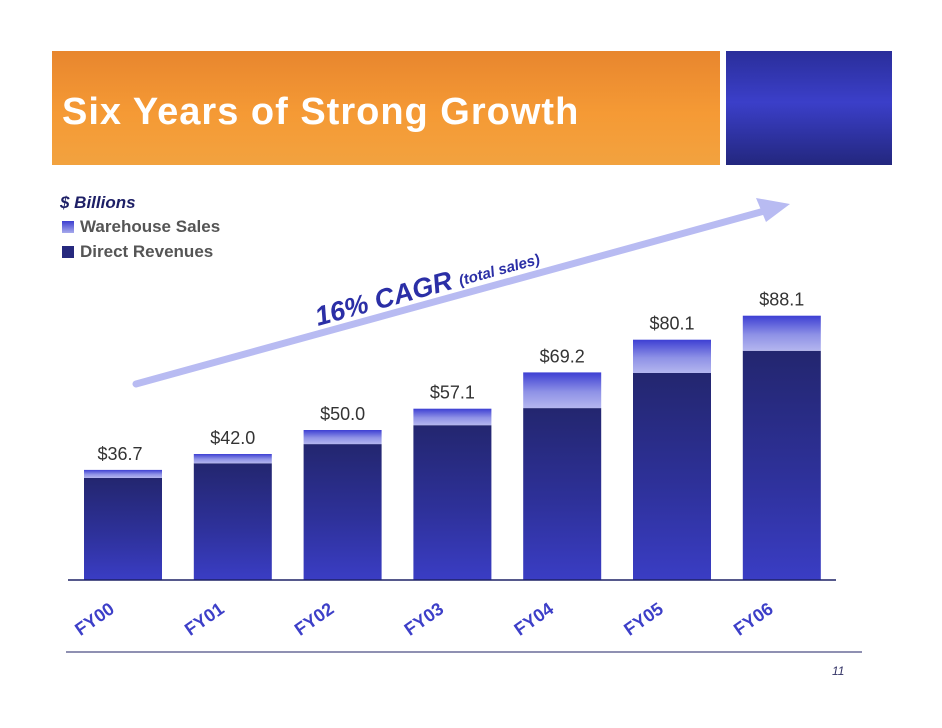 This screenshot has width=942, height=728. Describe the element at coordinates (342, 414) in the screenshot. I see `value-label-fy02: $50.0` at that location.